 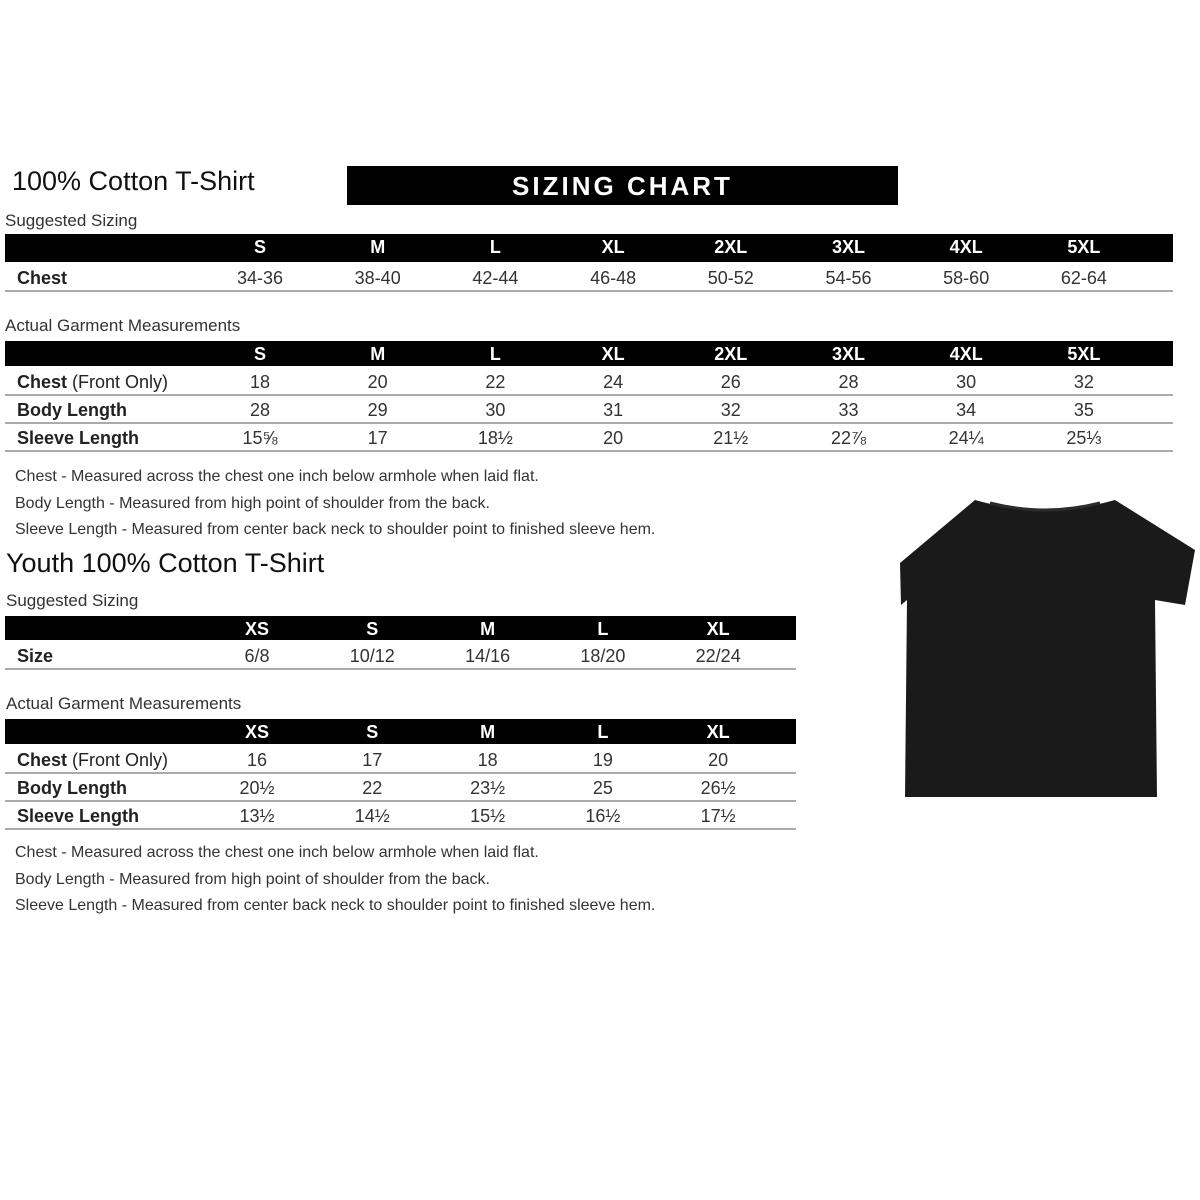 I want to click on cell-value: 25, so click(x=602, y=788).